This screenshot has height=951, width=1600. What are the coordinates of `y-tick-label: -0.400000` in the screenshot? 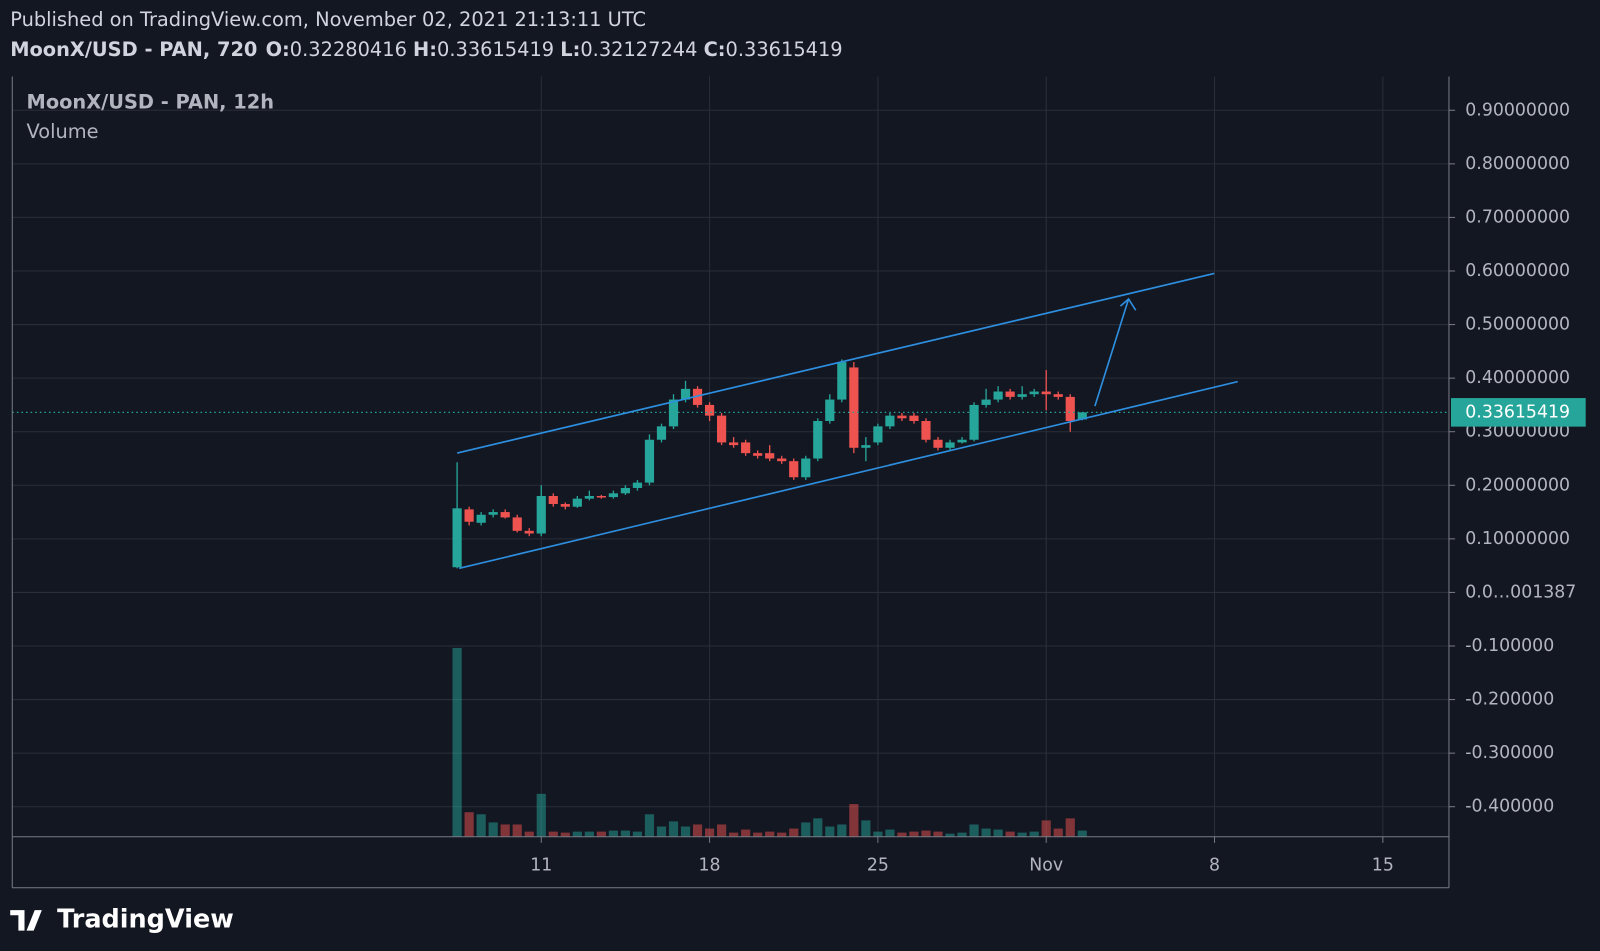 It's located at (1509, 807).